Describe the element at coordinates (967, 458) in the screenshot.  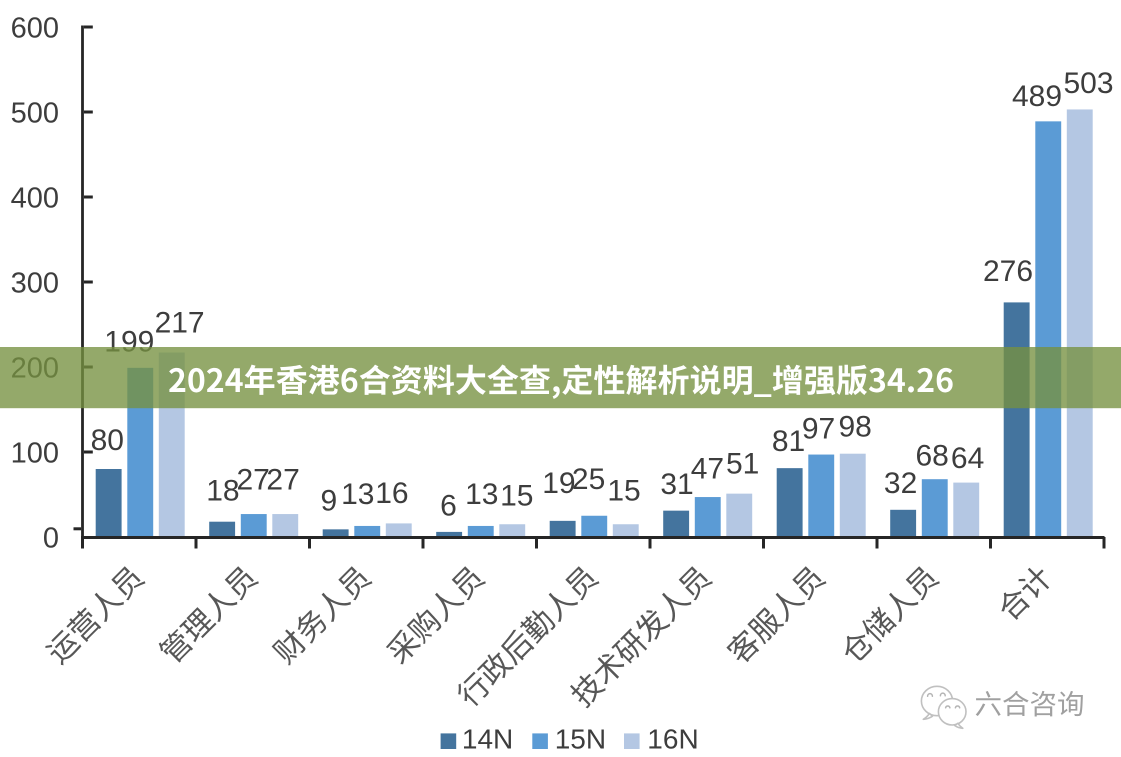
I see `svg-text: 64` at that location.